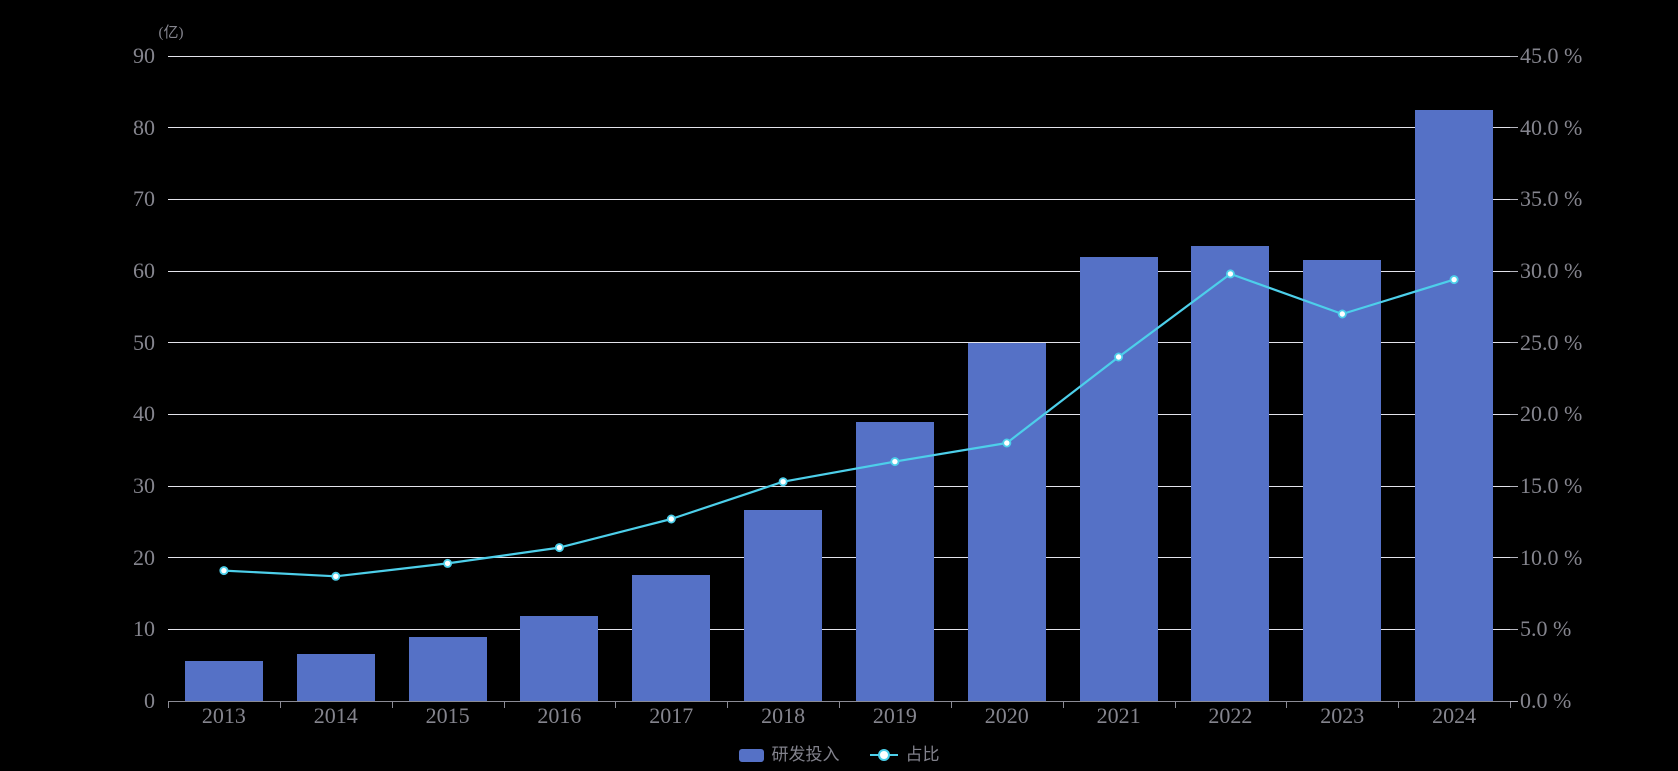 This screenshot has width=1678, height=771. What do you see at coordinates (783, 482) in the screenshot?
I see `ratio-marker-2018` at bounding box center [783, 482].